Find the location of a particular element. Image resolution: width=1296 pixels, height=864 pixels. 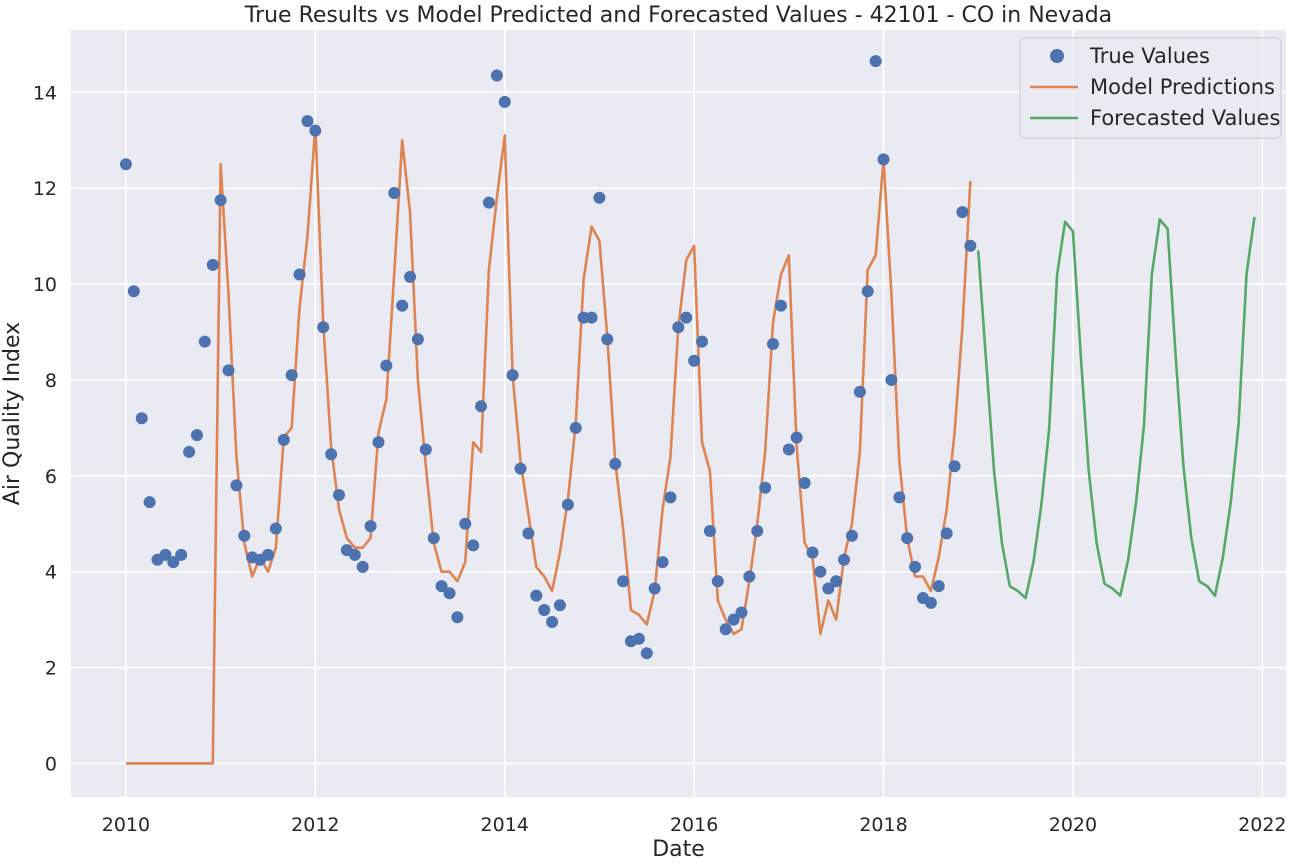

x-tick-label: 2018 is located at coordinates (883, 825).